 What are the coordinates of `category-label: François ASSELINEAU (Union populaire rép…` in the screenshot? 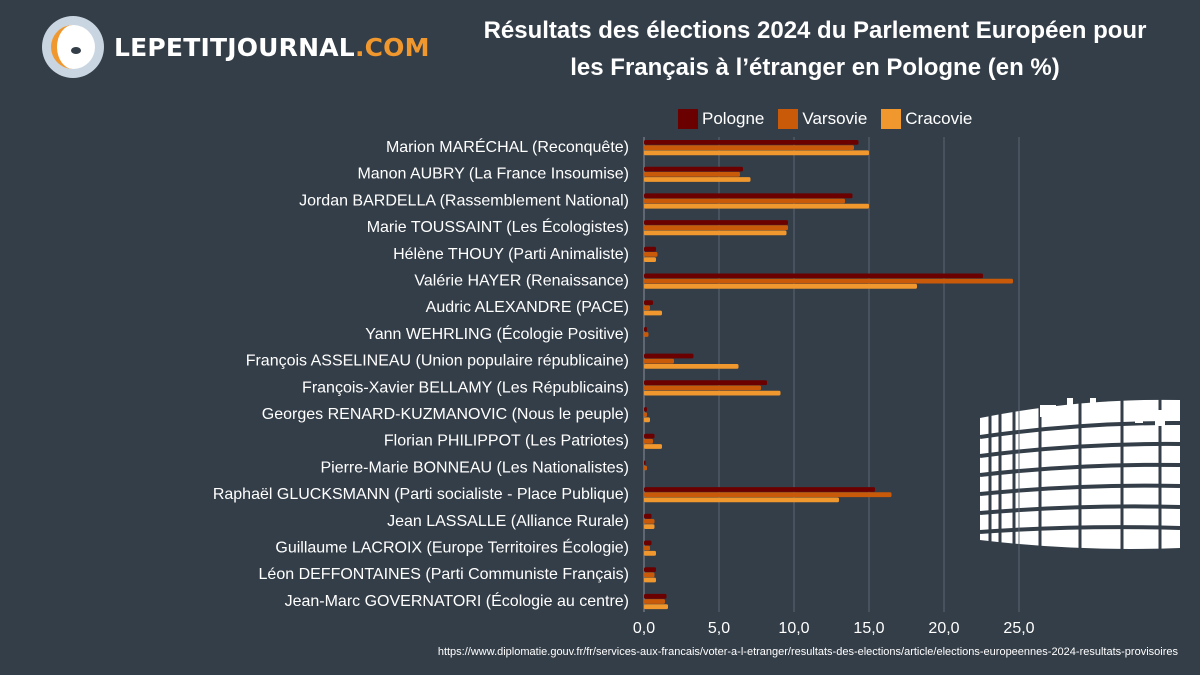 It's located at (437, 361).